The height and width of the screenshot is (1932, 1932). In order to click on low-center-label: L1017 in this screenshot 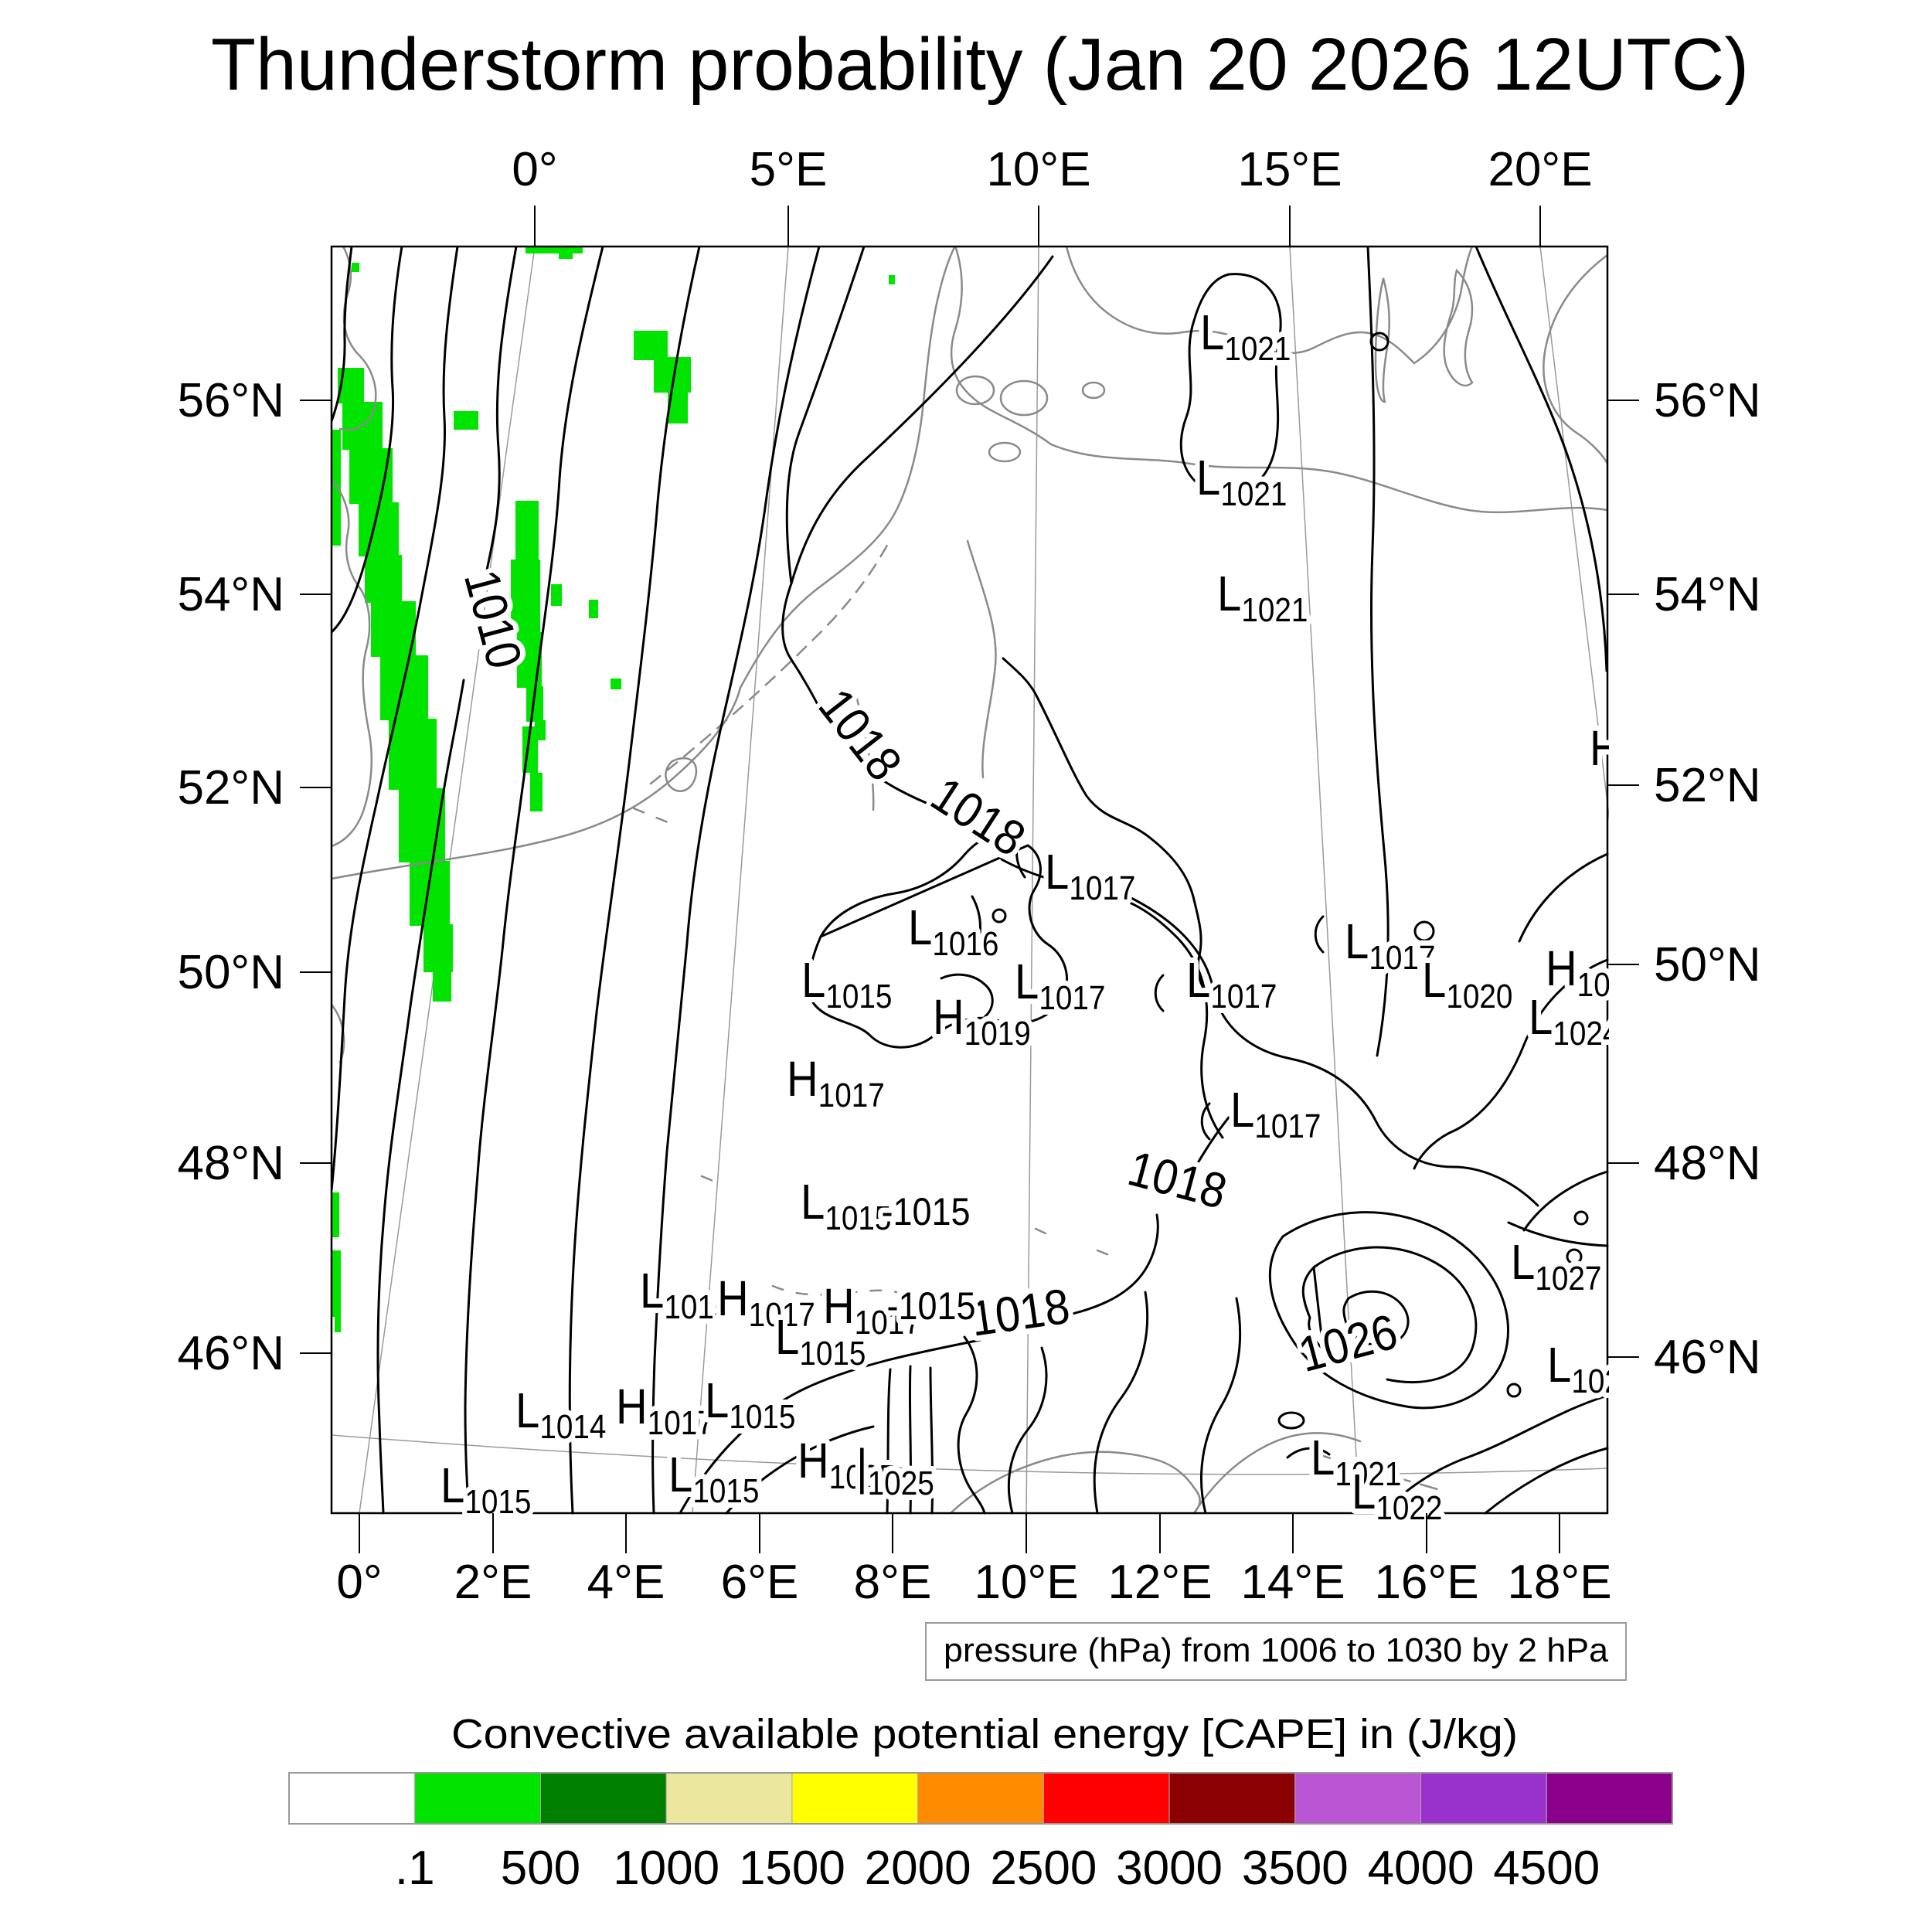, I will do `click(1090, 876)`.